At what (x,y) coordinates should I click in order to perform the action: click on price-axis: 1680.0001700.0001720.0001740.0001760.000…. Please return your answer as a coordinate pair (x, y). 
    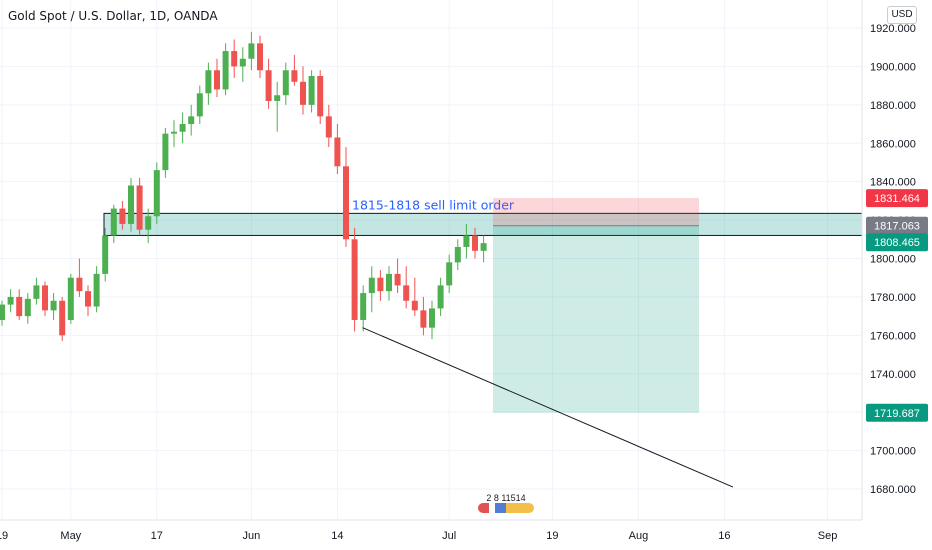
    Looking at the image, I should click on (893, 259).